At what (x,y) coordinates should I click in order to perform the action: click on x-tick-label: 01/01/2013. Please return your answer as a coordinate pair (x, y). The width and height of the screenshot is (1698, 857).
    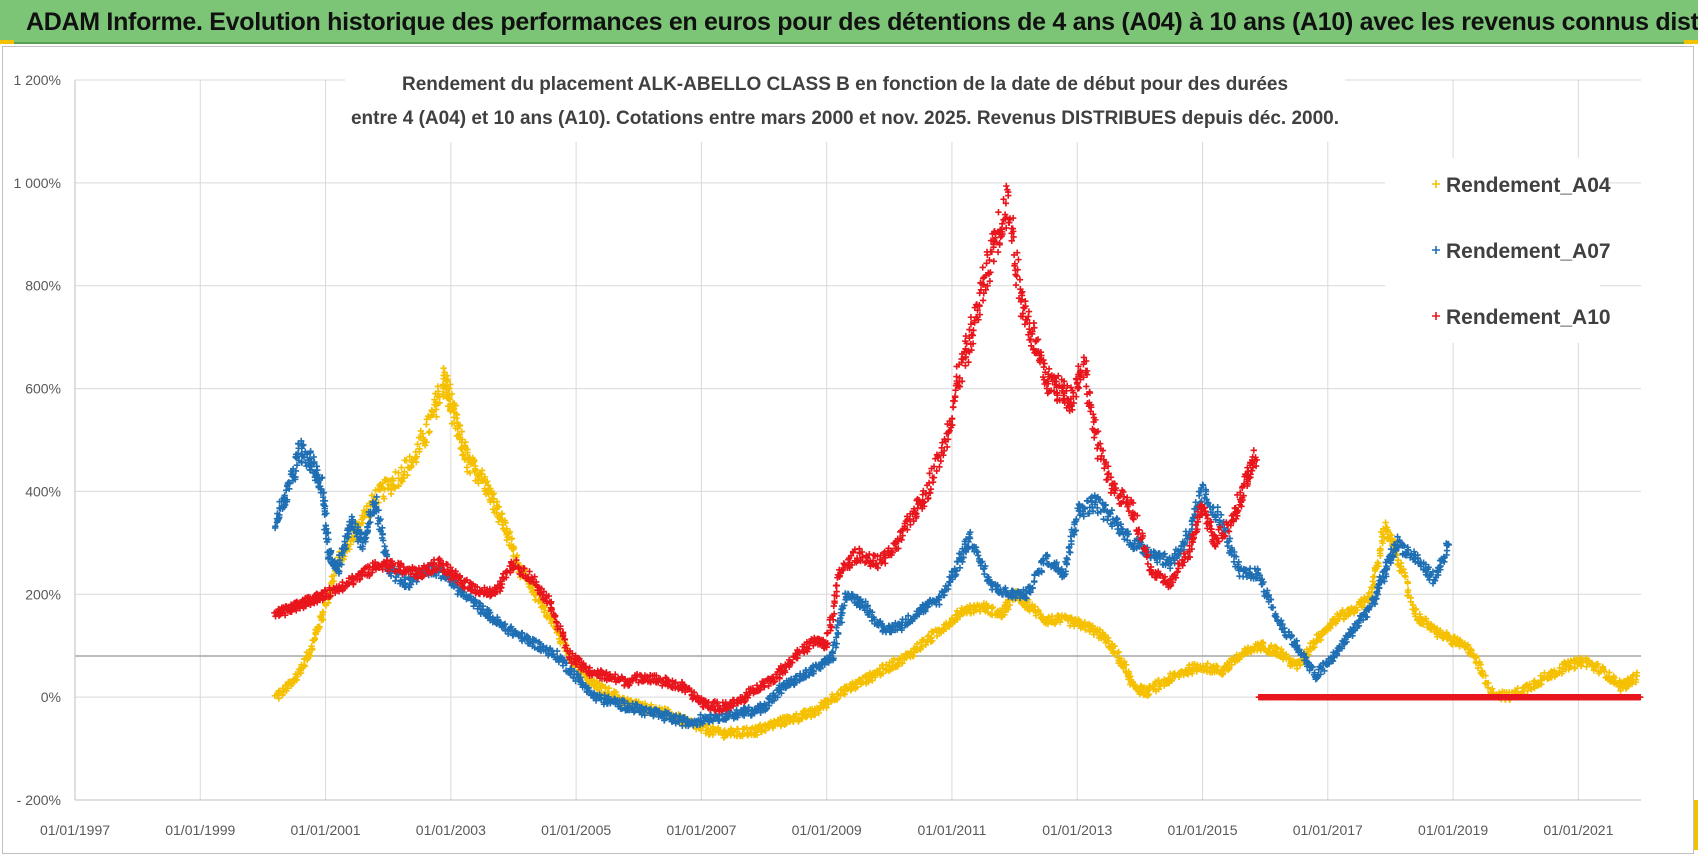
    Looking at the image, I should click on (1077, 830).